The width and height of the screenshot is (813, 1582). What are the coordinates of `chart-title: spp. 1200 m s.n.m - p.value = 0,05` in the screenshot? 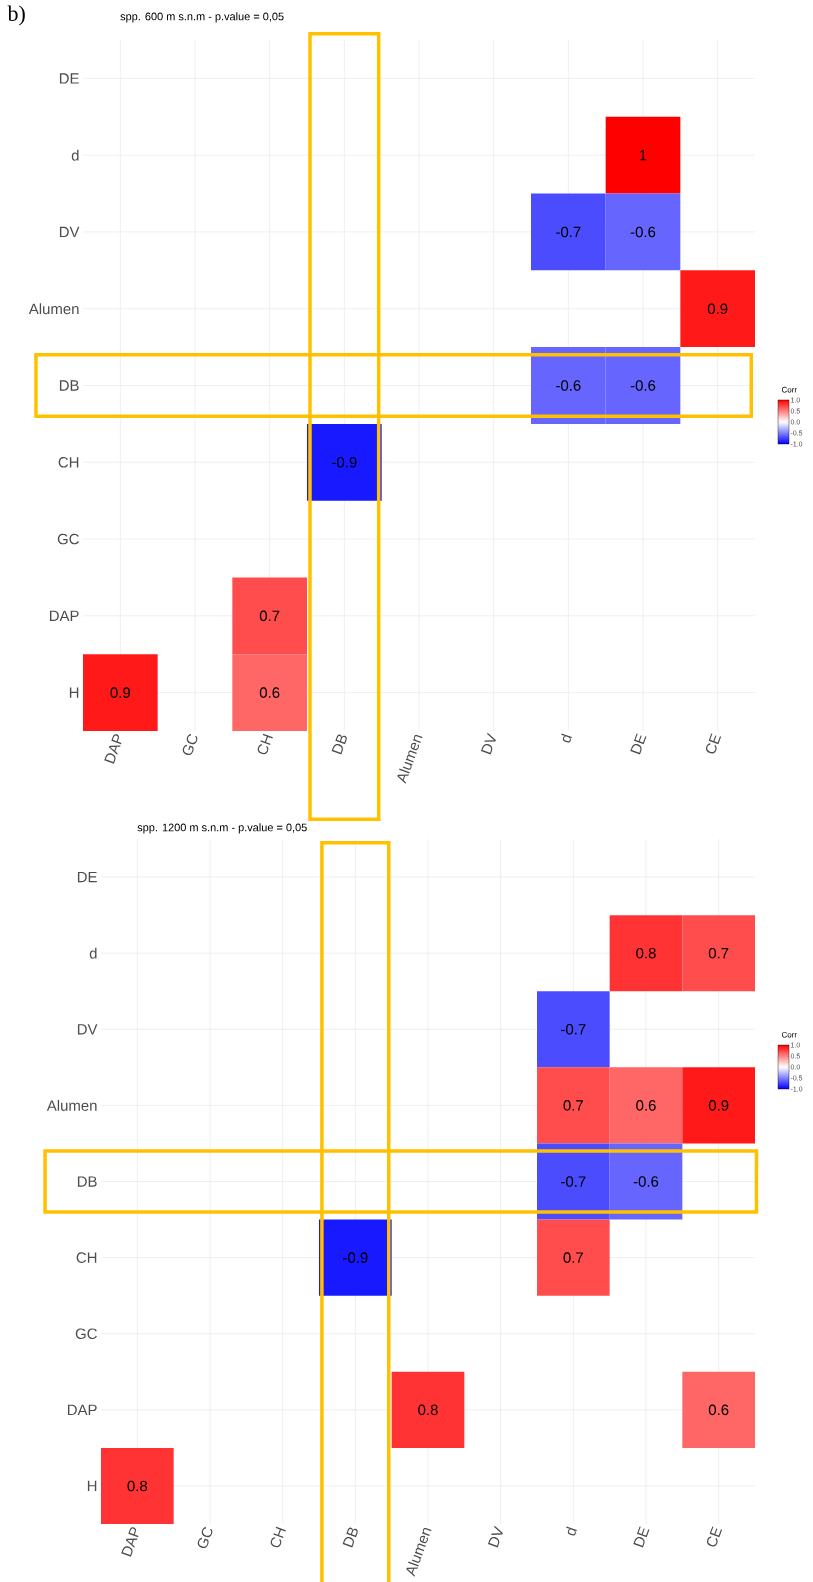 It's located at (222, 828).